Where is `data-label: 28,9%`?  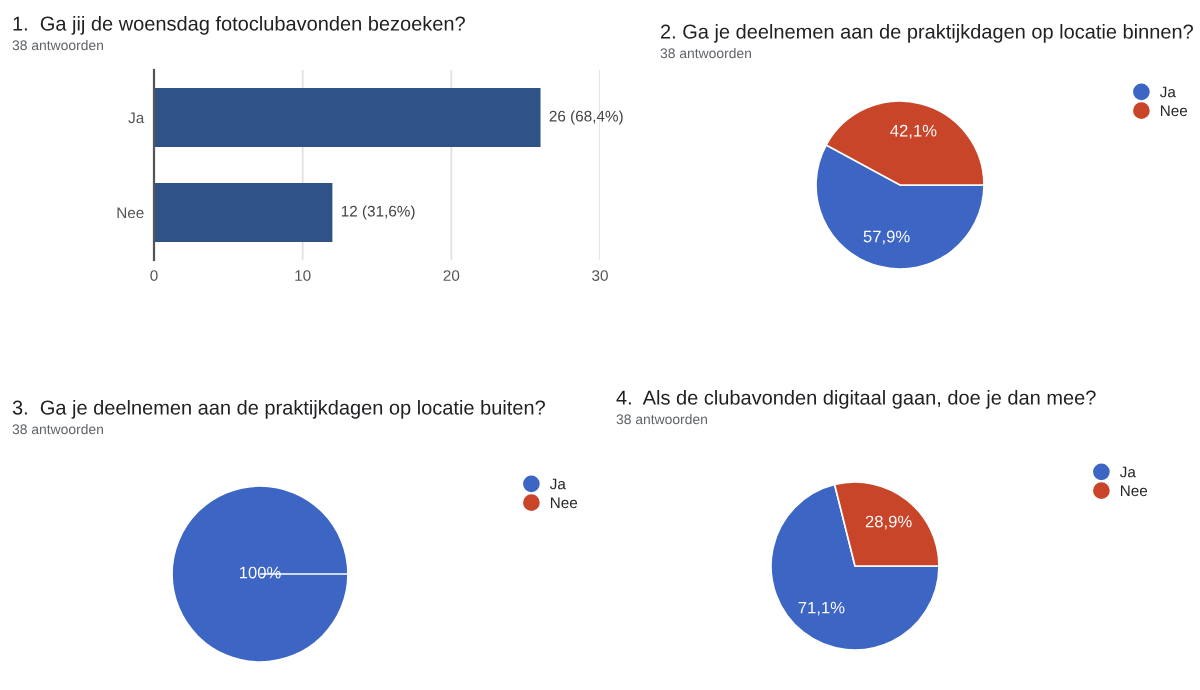
data-label: 28,9% is located at coordinates (888, 522).